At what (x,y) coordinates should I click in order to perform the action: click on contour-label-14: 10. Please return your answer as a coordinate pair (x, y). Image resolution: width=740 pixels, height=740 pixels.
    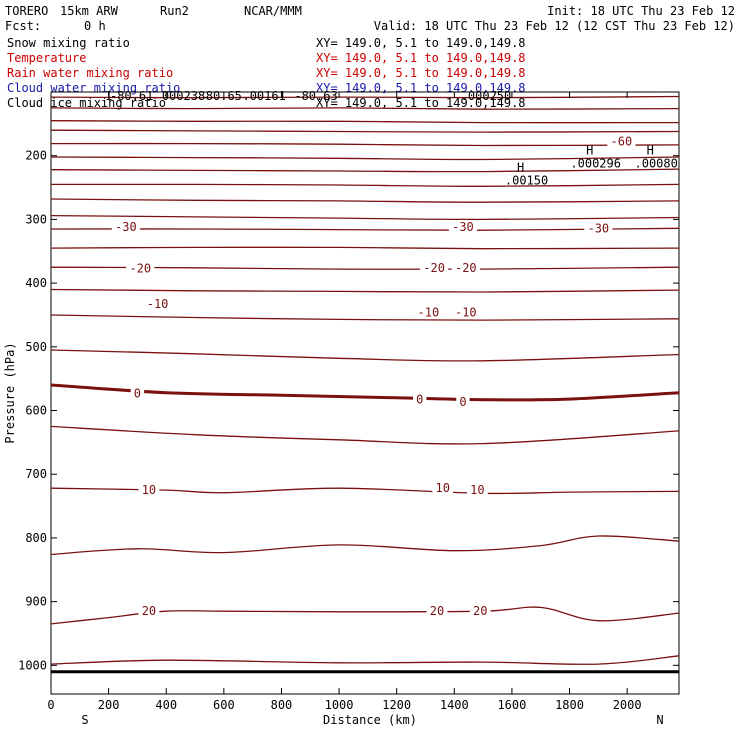
    Looking at the image, I should click on (443, 488).